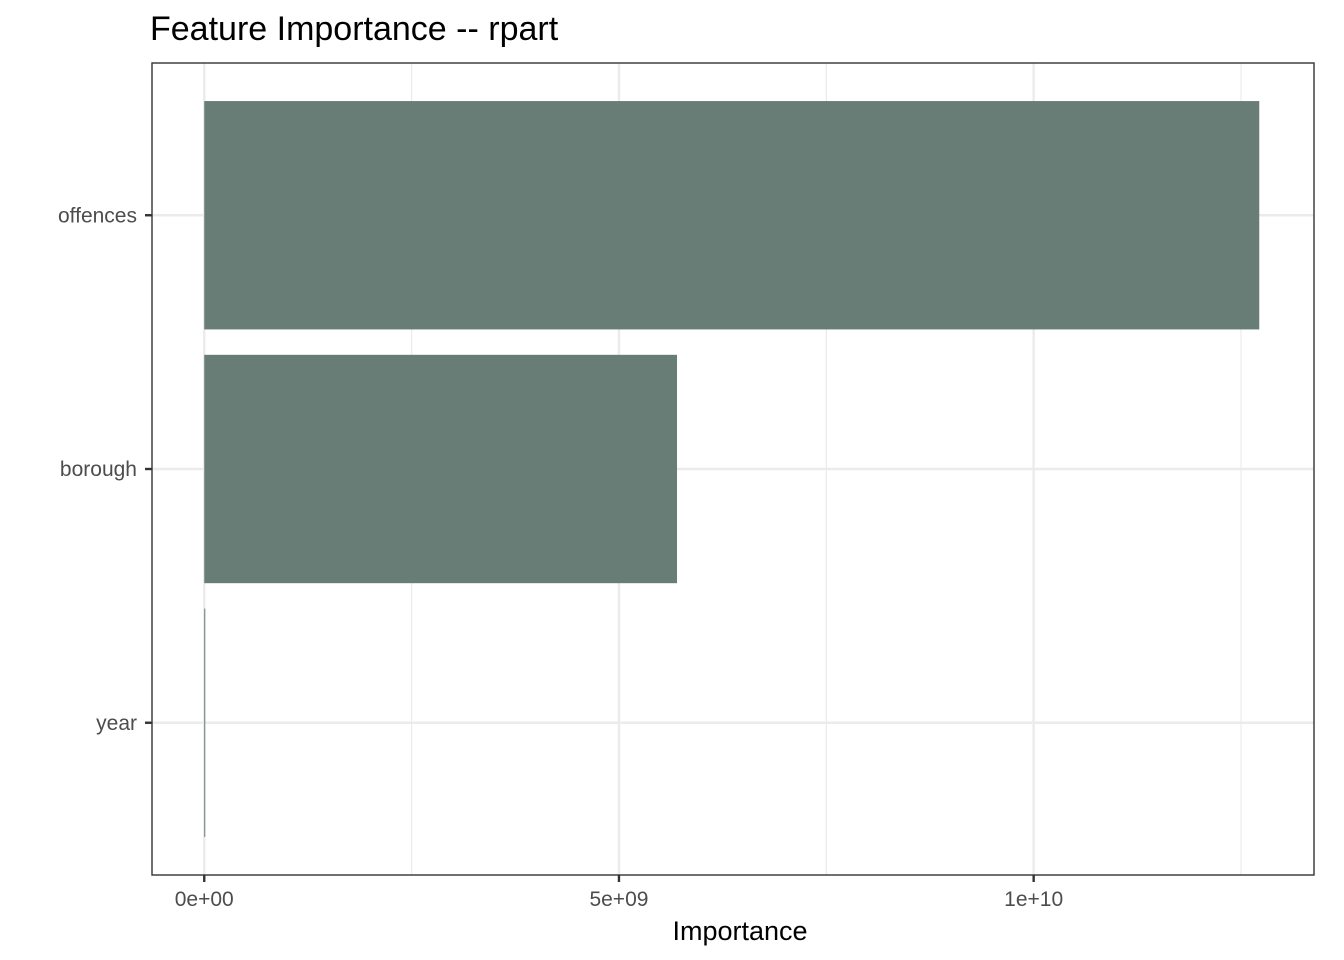 This screenshot has height=960, width=1344. I want to click on x-axis: 0e+00 5e+09 1e+10, so click(619, 893).